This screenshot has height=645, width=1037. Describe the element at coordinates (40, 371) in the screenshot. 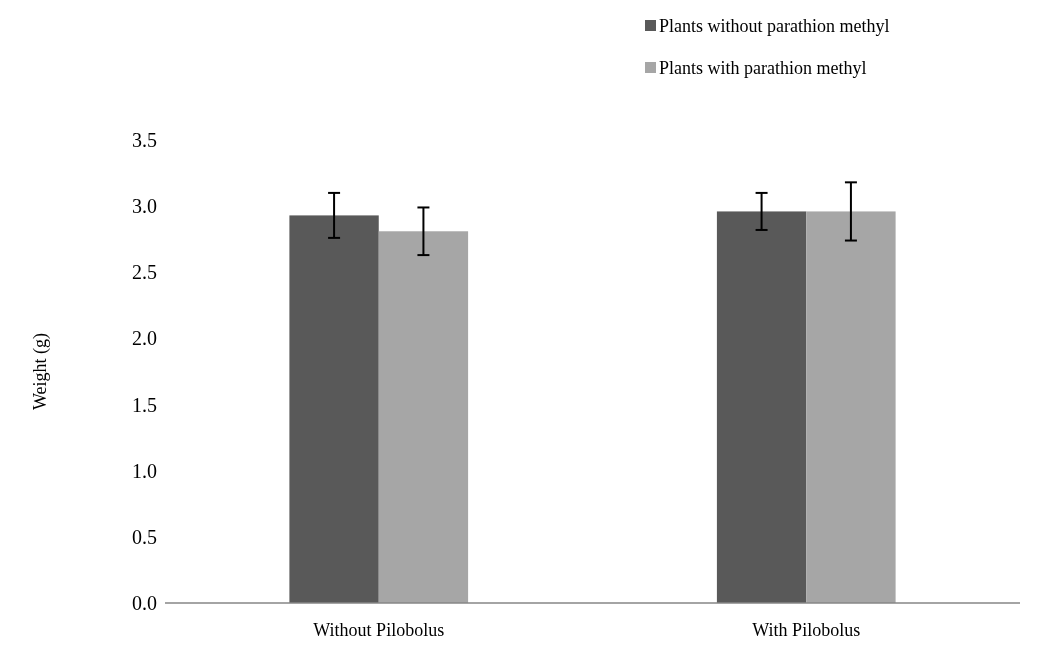

I see `y-axis-title: Weight (g)` at that location.